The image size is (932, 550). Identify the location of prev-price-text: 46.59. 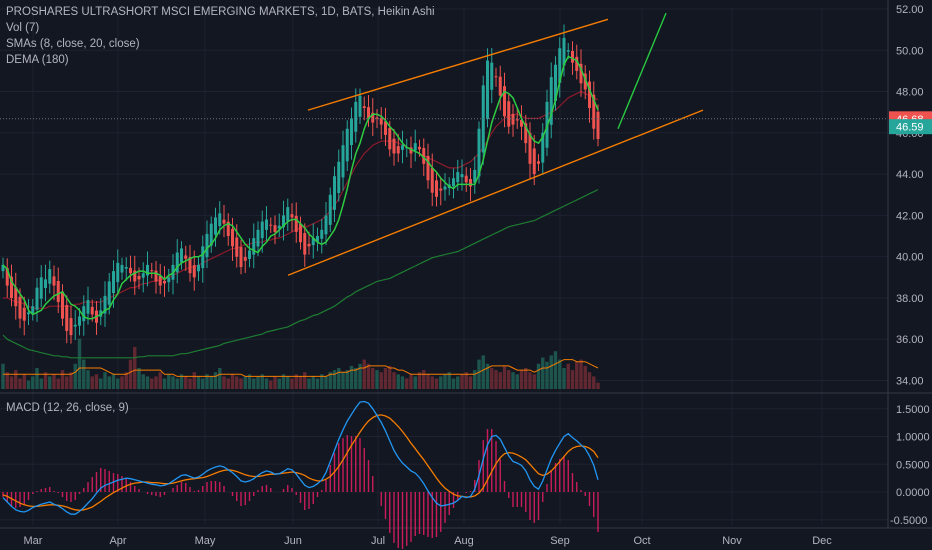
(910, 128).